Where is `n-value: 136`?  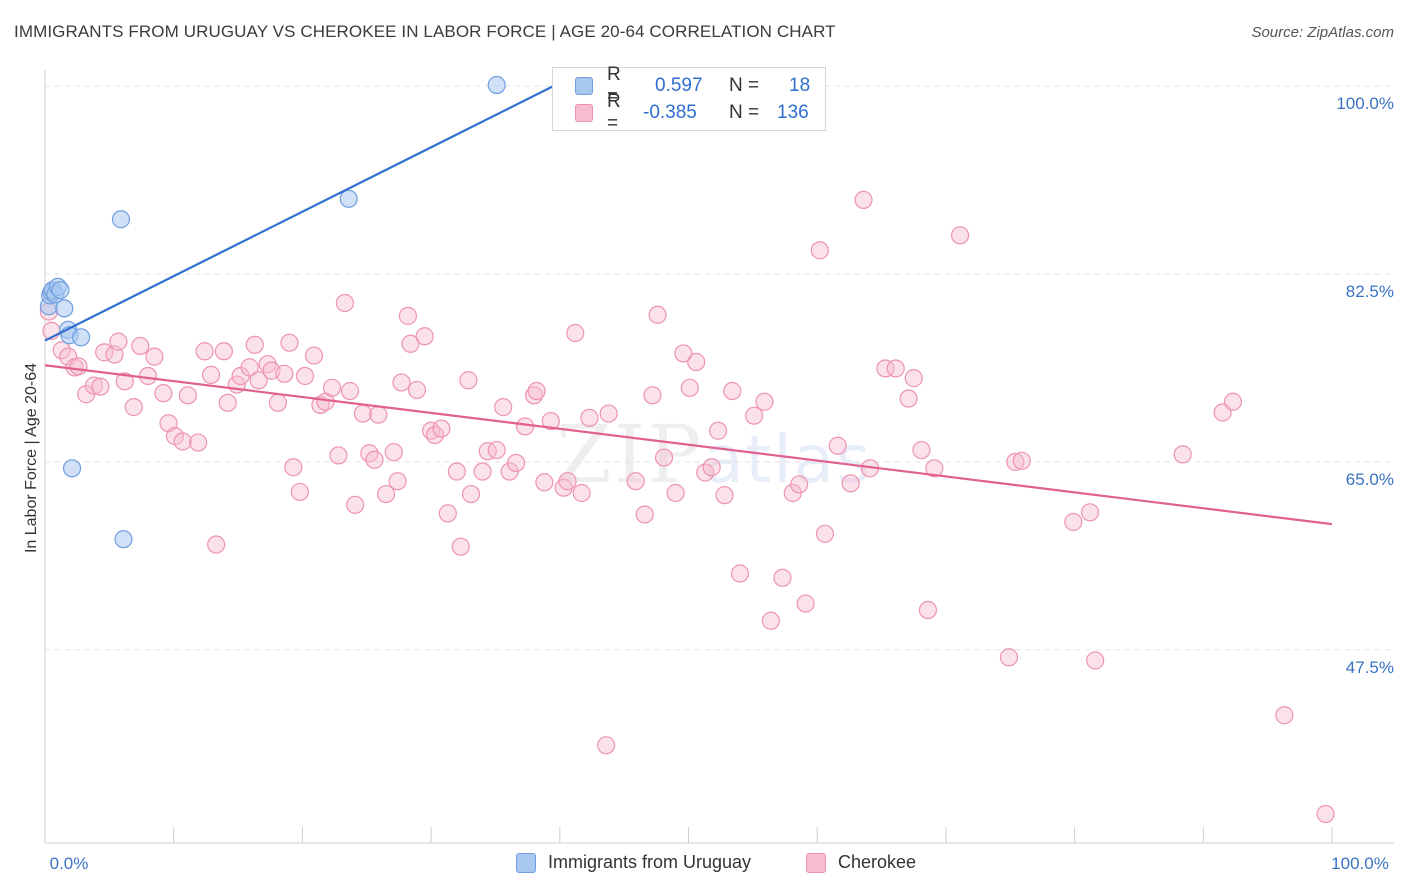
n-value: 136 is located at coordinates (793, 112).